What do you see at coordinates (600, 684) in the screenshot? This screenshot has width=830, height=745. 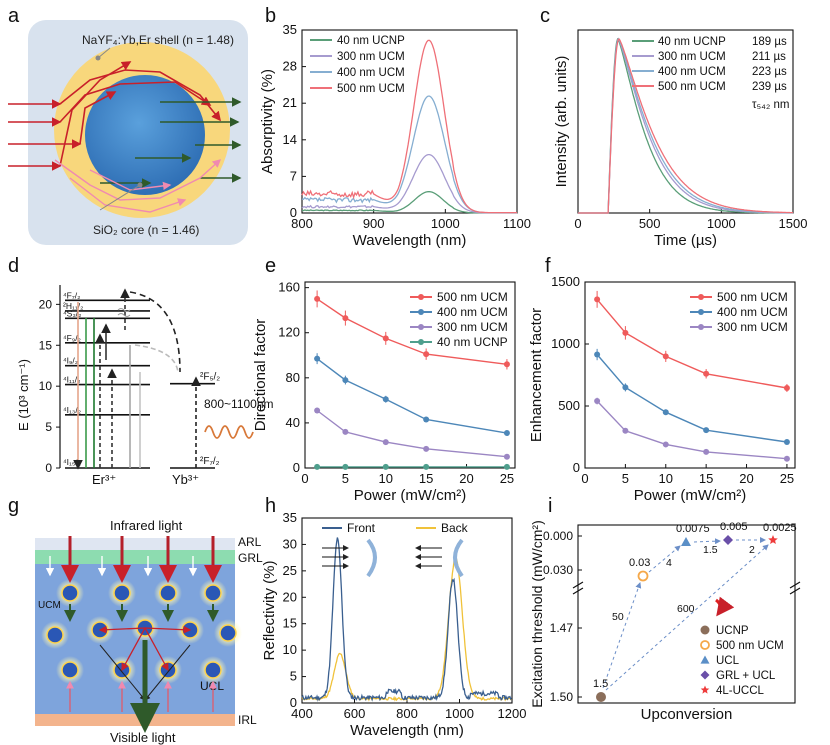 I see `point-value-label: 1.5` at bounding box center [600, 684].